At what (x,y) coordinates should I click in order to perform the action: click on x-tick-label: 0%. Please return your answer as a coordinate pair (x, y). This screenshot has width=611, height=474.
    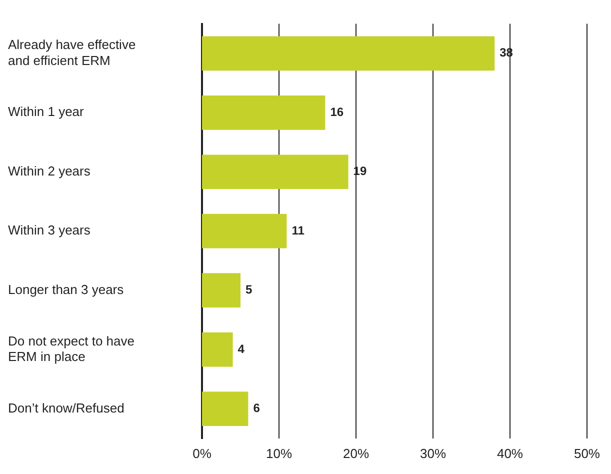
    Looking at the image, I should click on (202, 453).